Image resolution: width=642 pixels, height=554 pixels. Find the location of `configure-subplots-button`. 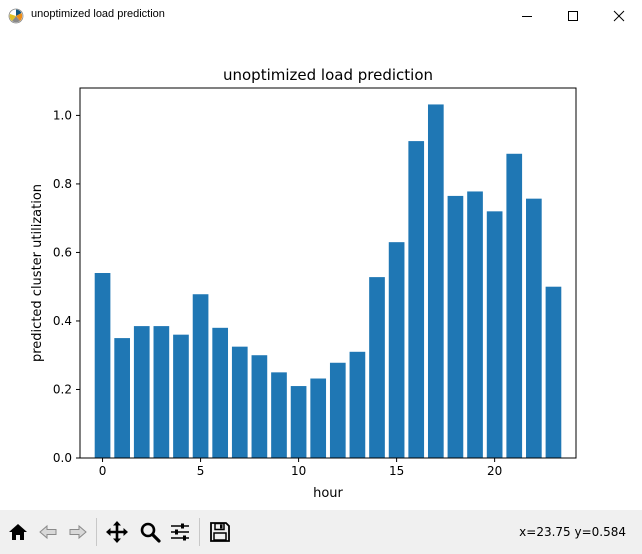

configure-subplots-button is located at coordinates (180, 532).